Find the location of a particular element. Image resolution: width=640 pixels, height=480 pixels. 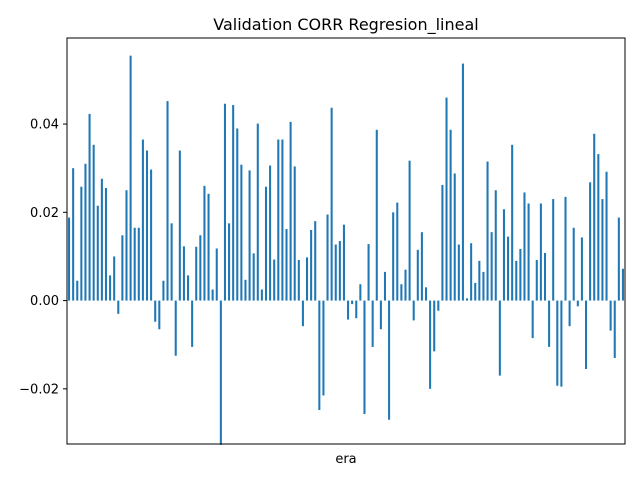

y-tick-label: 0.02 is located at coordinates (44, 213).